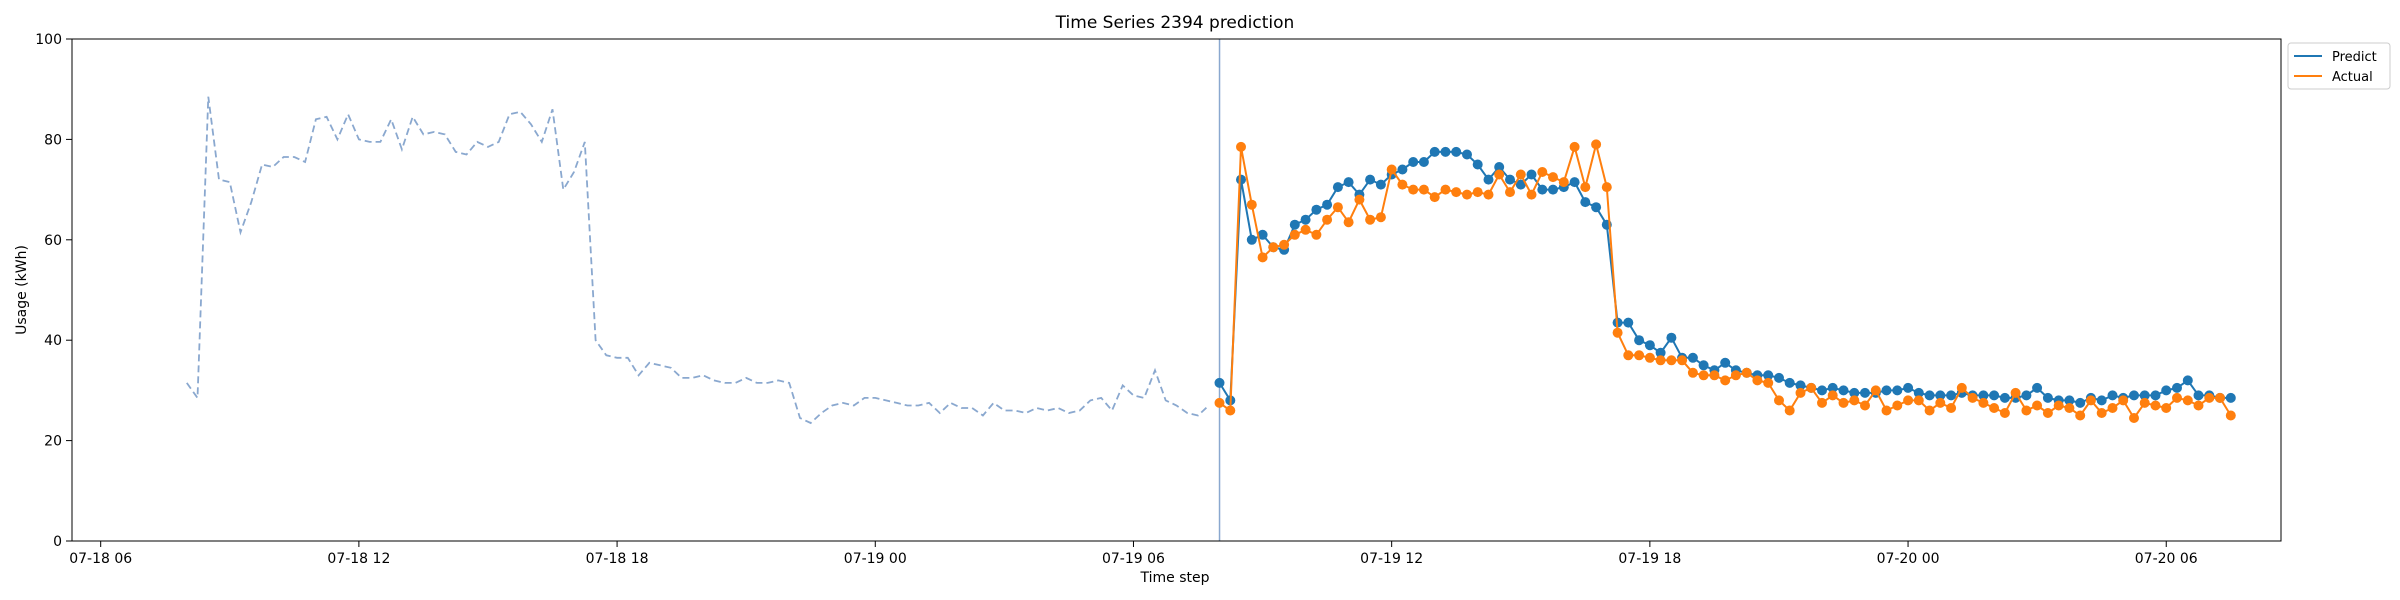  I want to click on x-tick-label: 07-18 06, so click(100, 559).